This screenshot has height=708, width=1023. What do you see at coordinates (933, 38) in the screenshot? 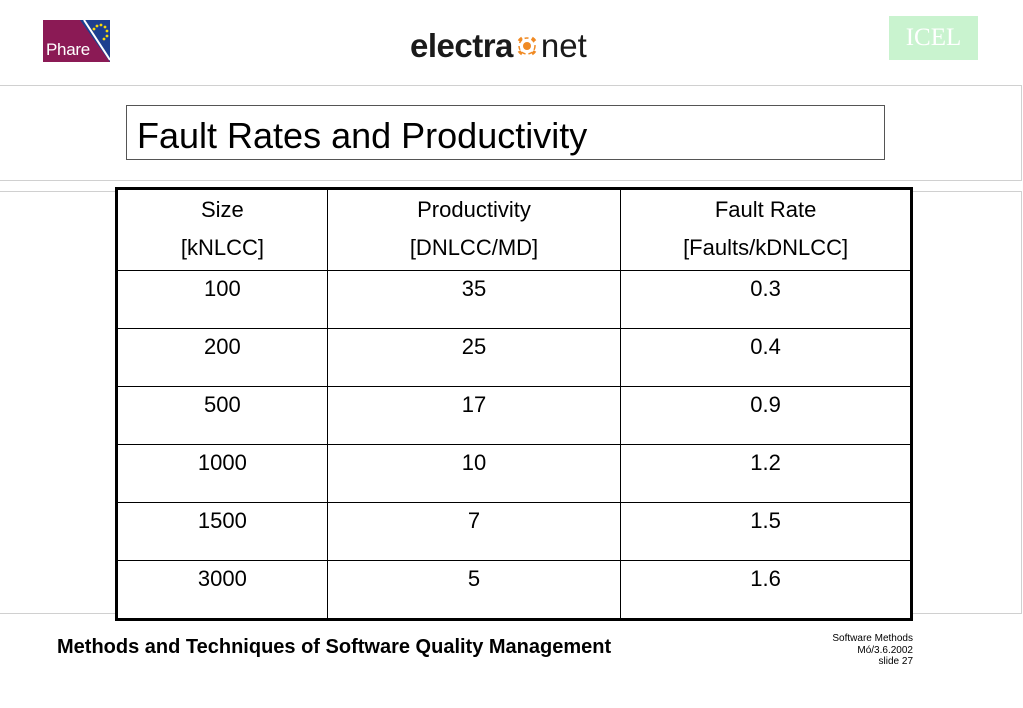
I see `icel-logo: ICEL` at bounding box center [933, 38].